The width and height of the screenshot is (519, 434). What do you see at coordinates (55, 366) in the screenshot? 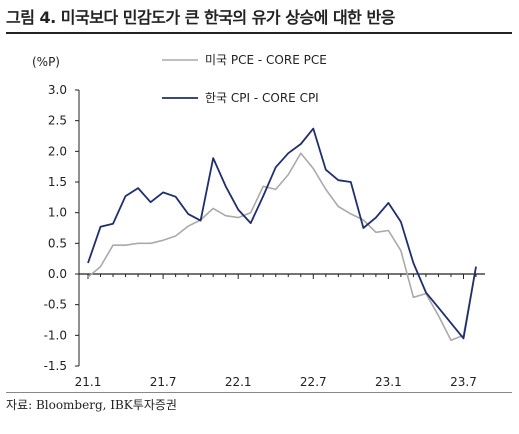
I see `y-tick-label: -1.5` at bounding box center [55, 366].